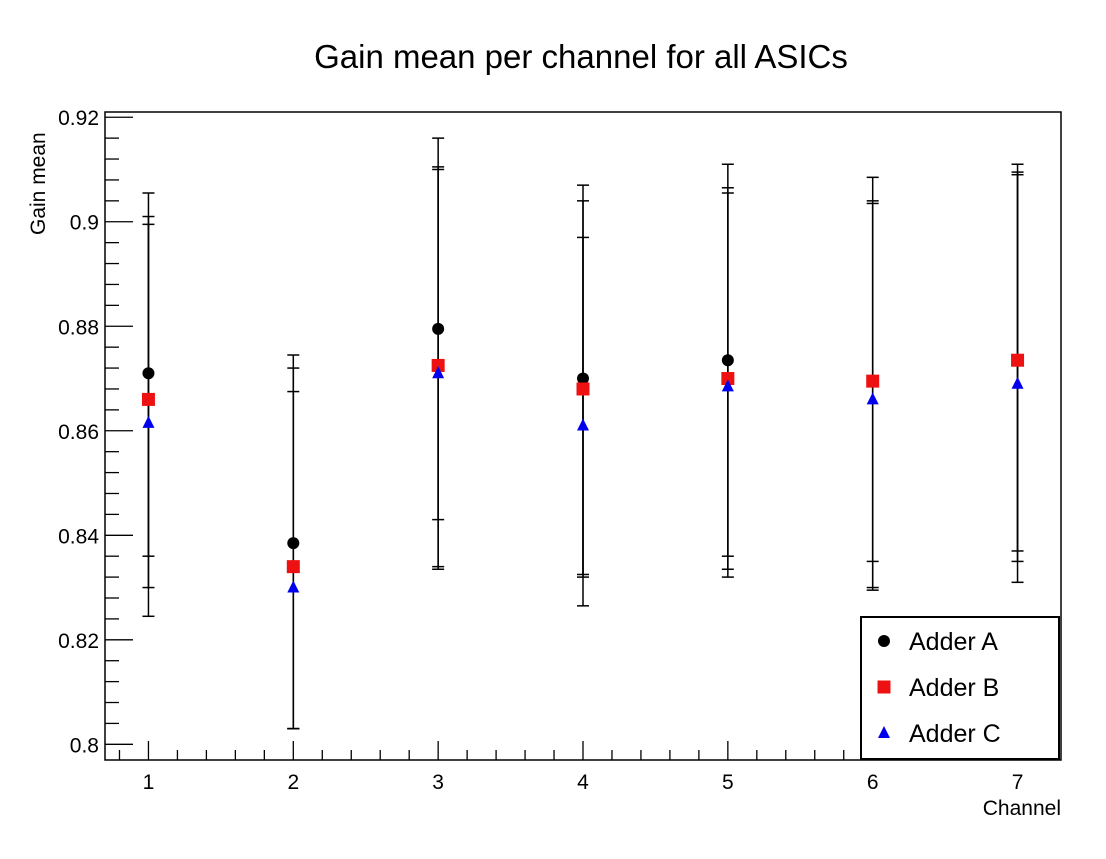  I want to click on y-tick-label: 0.8, so click(84, 745).